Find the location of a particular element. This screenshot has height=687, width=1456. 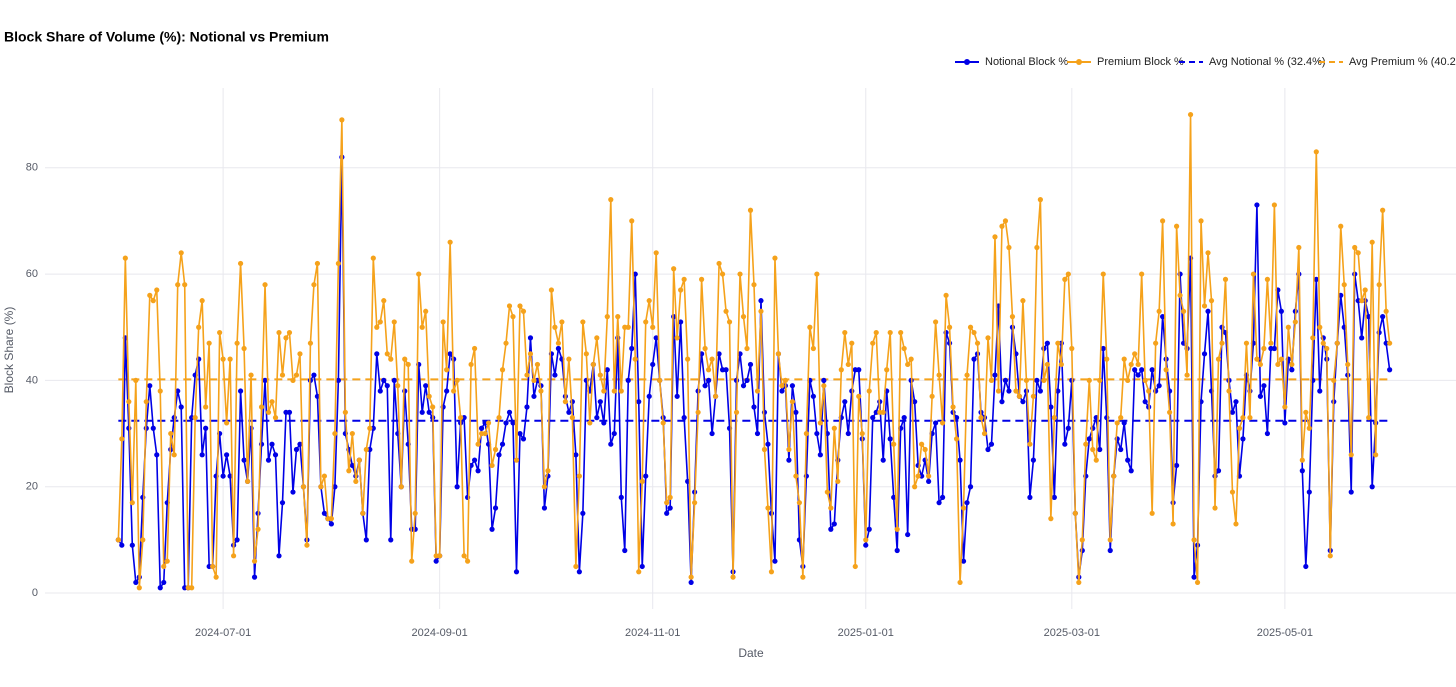

x-tick-label: 2024-07-01 is located at coordinates (223, 633).